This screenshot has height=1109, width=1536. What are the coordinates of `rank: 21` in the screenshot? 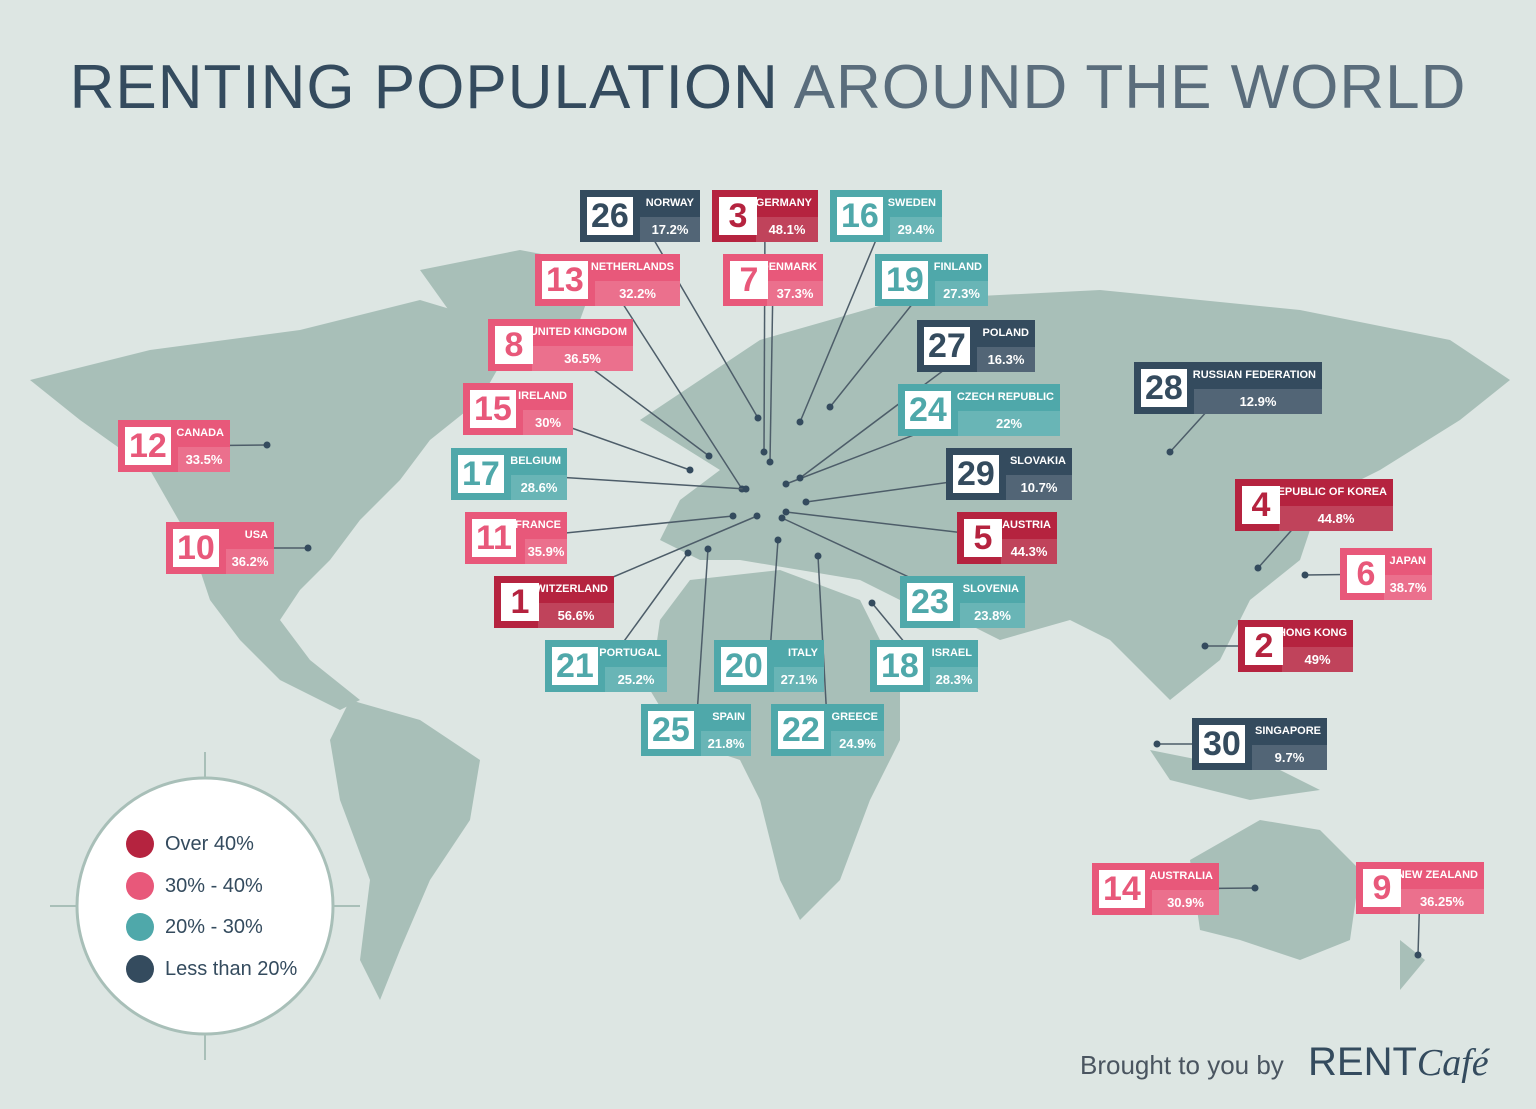 It's located at (575, 666).